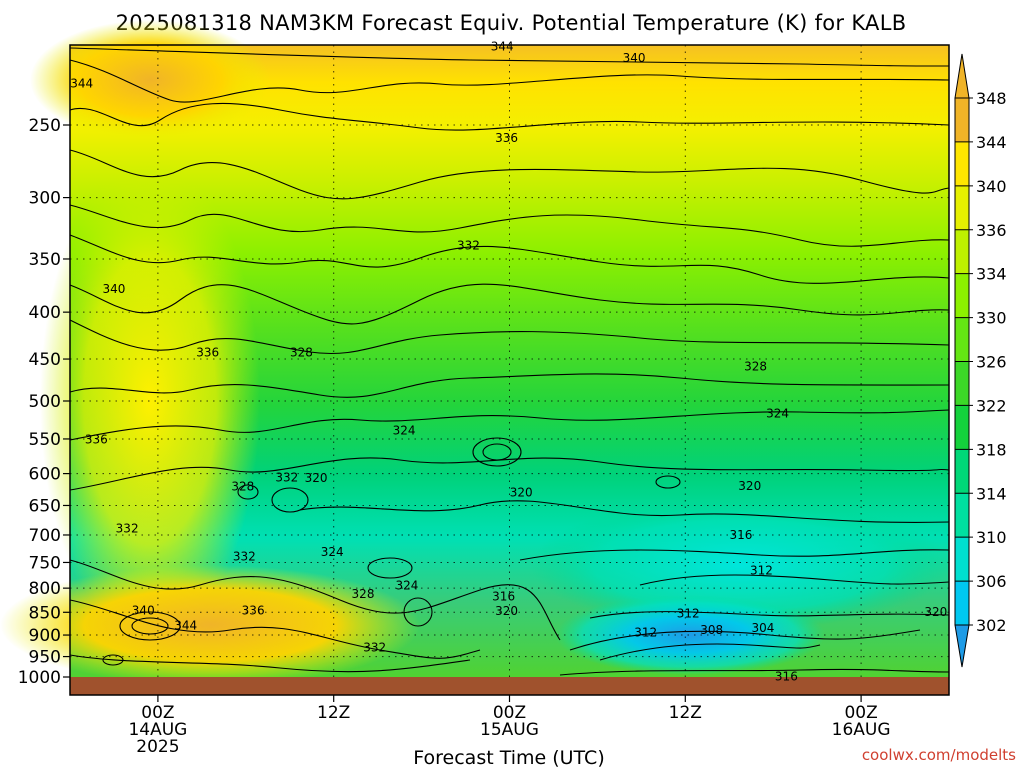 The image size is (1024, 768). Describe the element at coordinates (991, 230) in the screenshot. I see `colorbar-label: 336` at that location.